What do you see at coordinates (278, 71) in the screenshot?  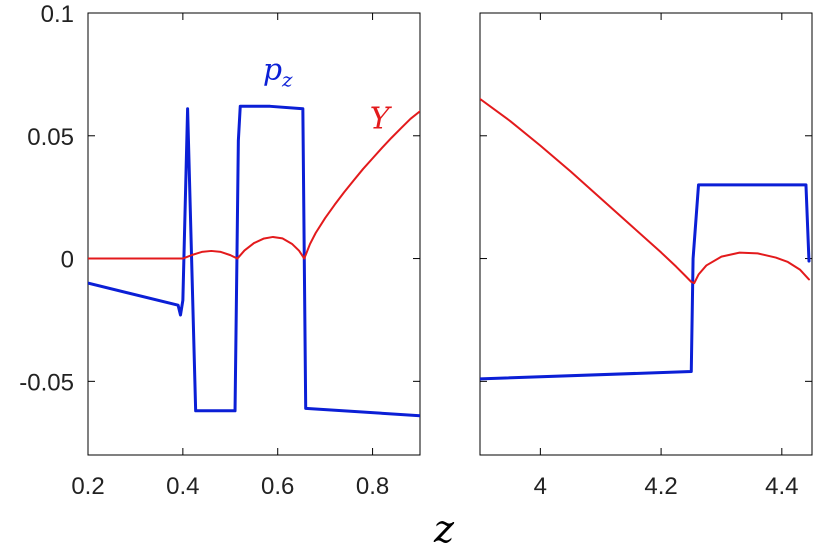 I see `pz-series-label: pz` at bounding box center [278, 71].